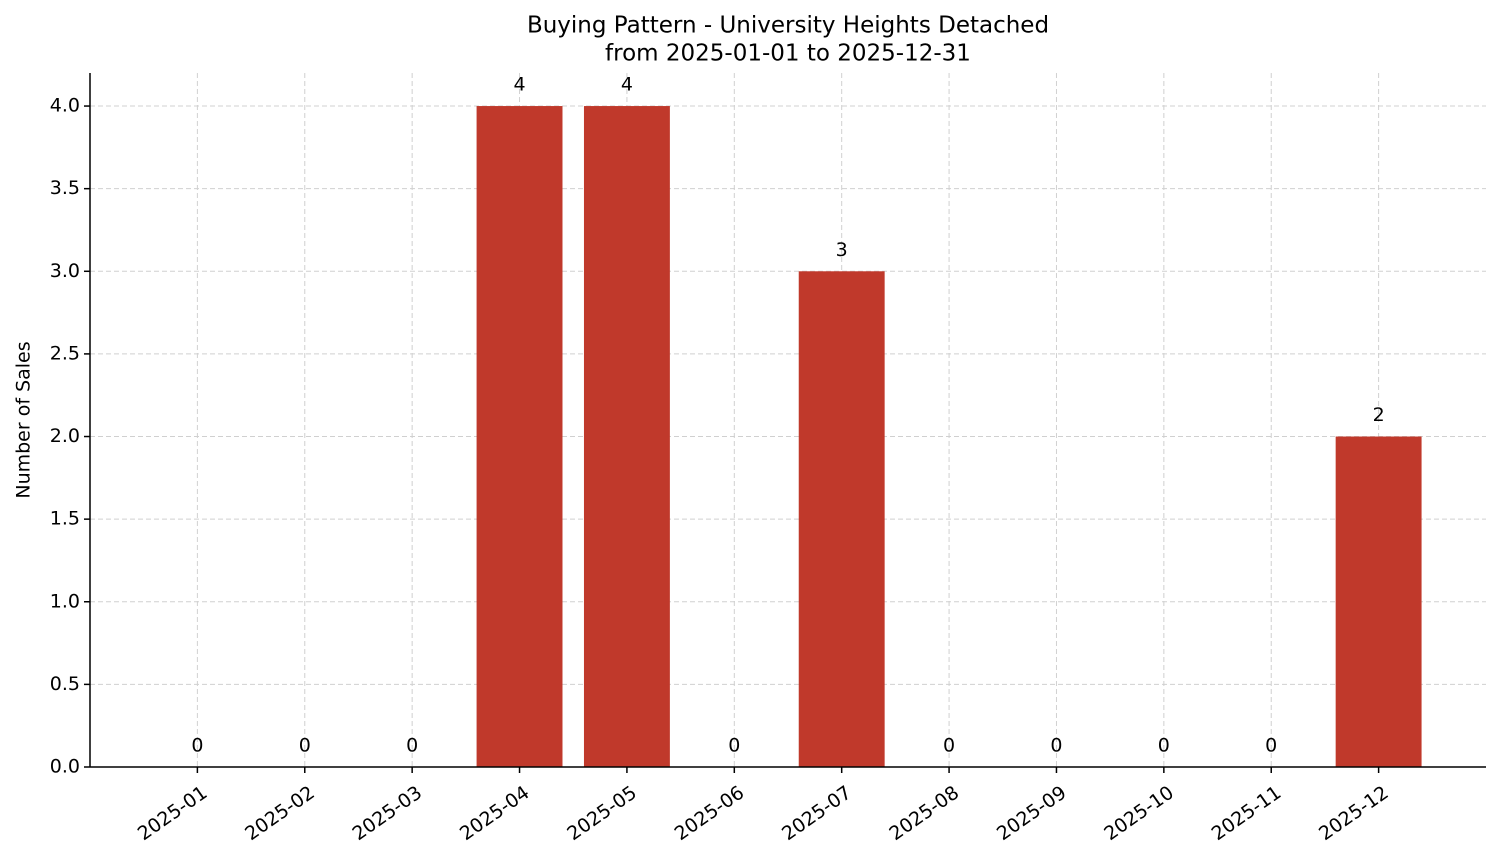  What do you see at coordinates (1354, 814) in the screenshot?
I see `x-tick-label: 2025-12` at bounding box center [1354, 814].